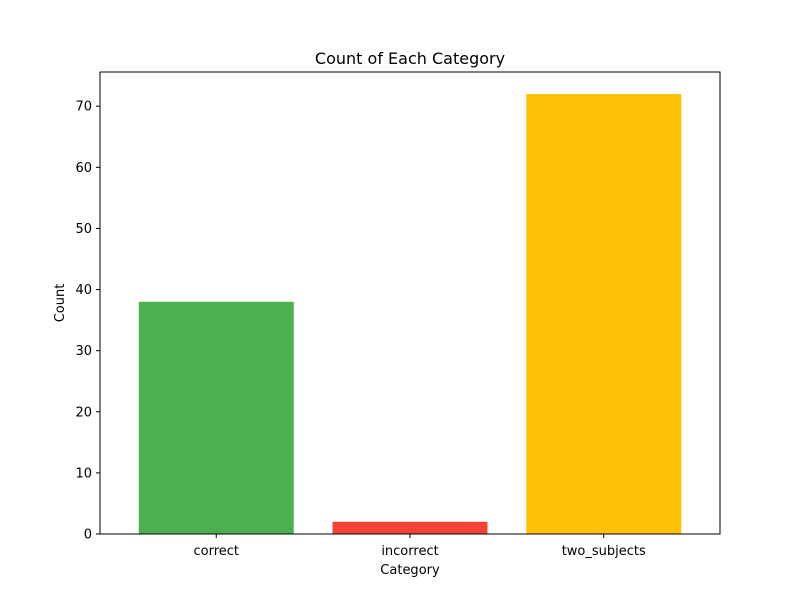  Describe the element at coordinates (410, 570) in the screenshot. I see `x-axis-label: Category` at that location.